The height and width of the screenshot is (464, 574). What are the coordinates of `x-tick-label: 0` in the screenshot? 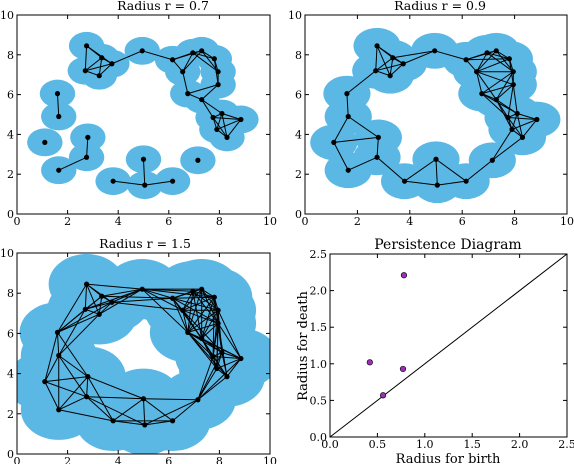 It's located at (305, 221).